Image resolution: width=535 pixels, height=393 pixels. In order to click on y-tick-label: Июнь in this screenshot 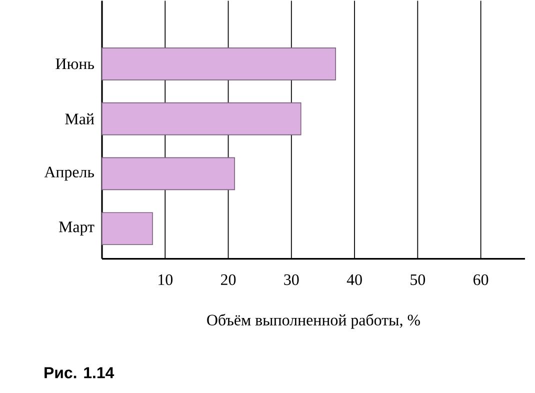, I will do `click(75, 64)`.